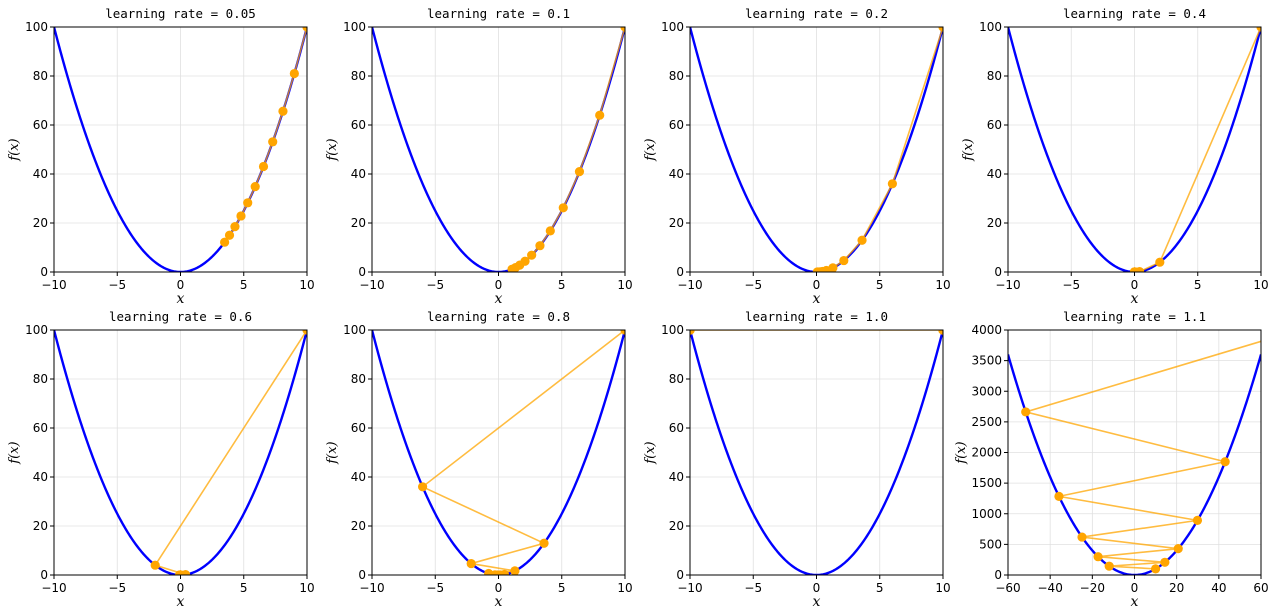  I want to click on y-tick-label: 3500, so click(986, 361).